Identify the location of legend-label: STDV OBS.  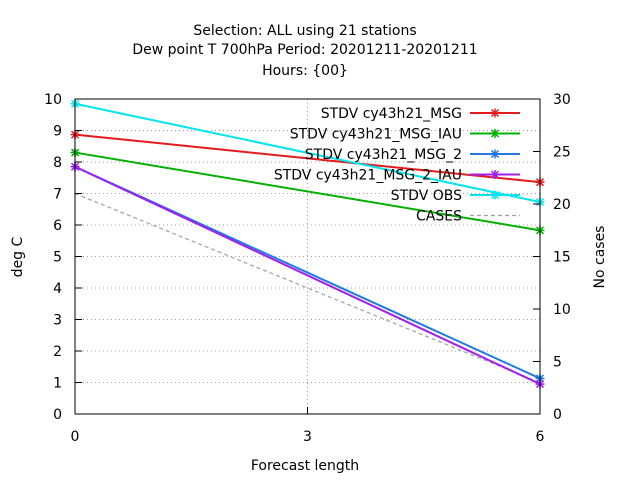
(426, 196).